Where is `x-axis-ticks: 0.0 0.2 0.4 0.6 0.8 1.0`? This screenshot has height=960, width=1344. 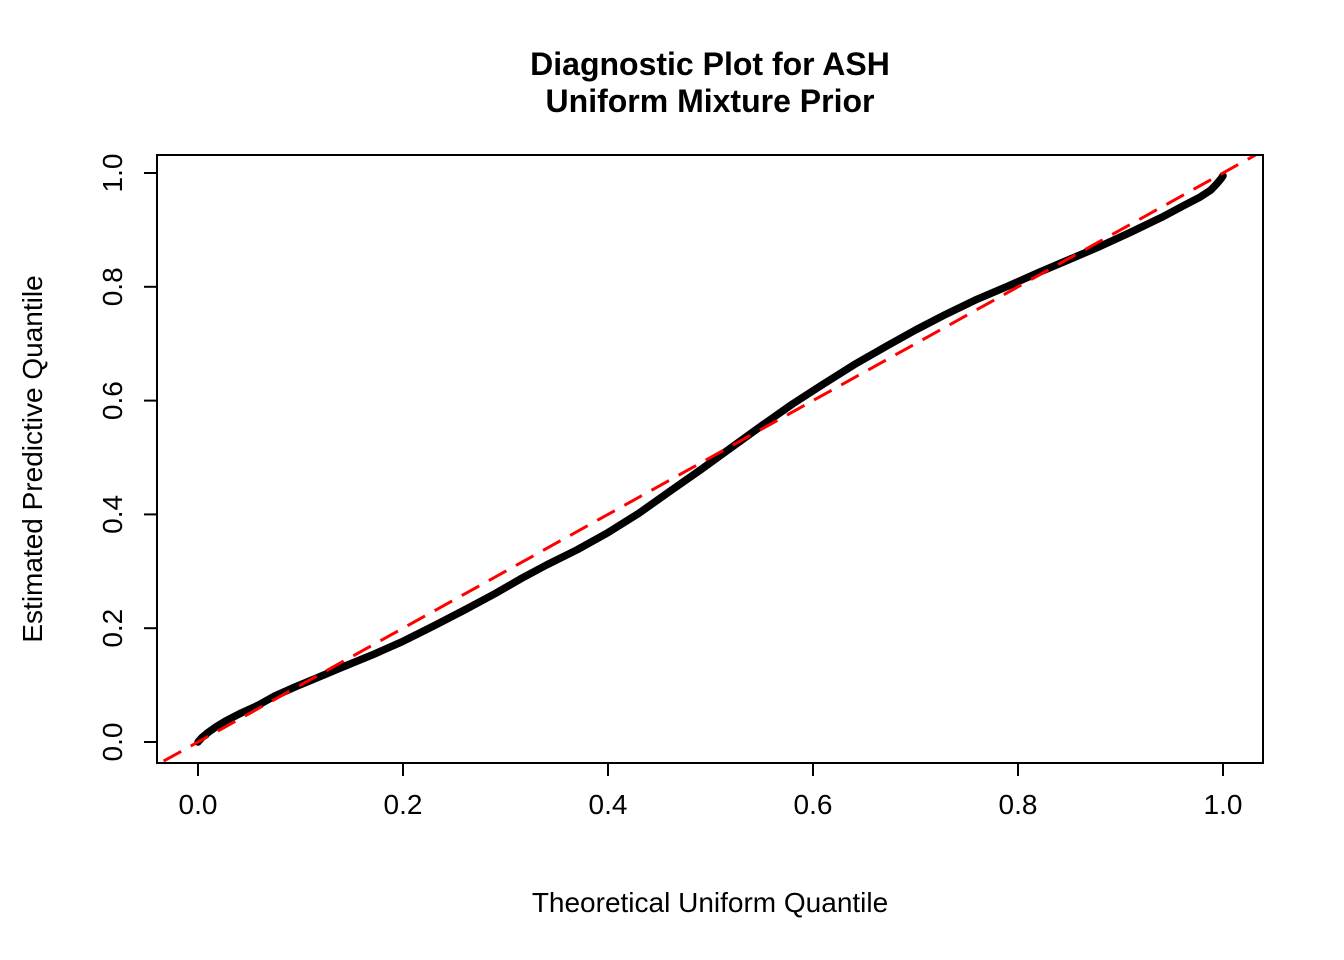 x-axis-ticks: 0.0 0.2 0.4 0.6 0.8 1.0 is located at coordinates (711, 791).